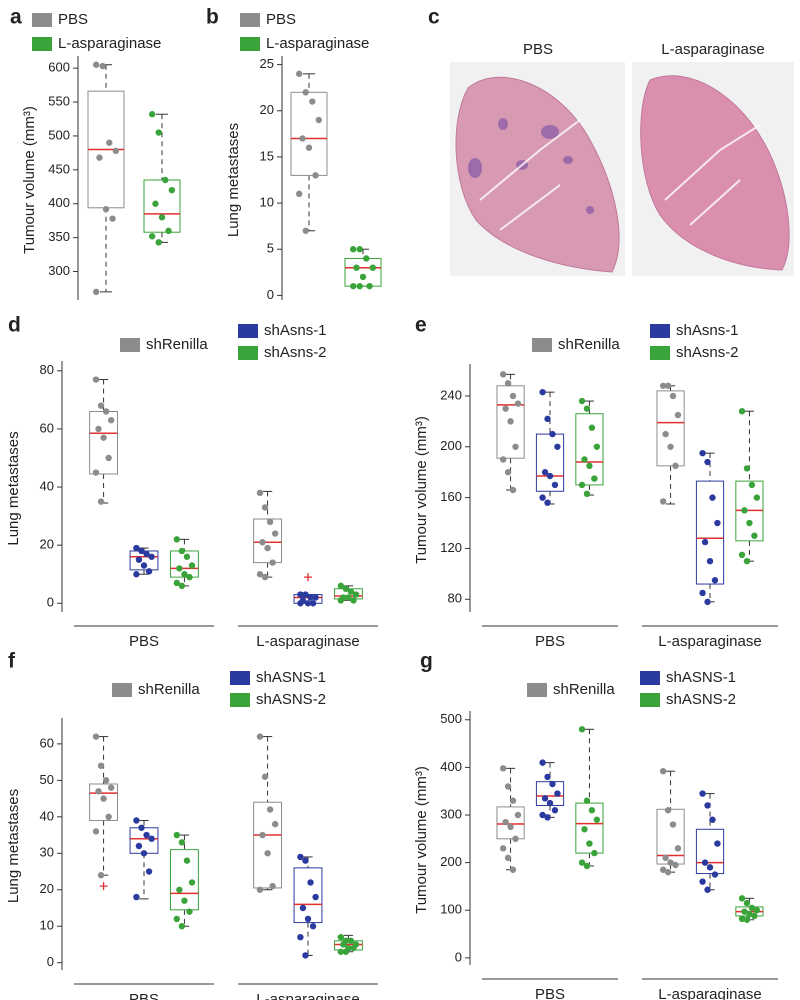 Image resolution: width=800 pixels, height=1000 pixels. What do you see at coordinates (50, 961) in the screenshot?
I see `y-tick-label: 0` at bounding box center [50, 961].